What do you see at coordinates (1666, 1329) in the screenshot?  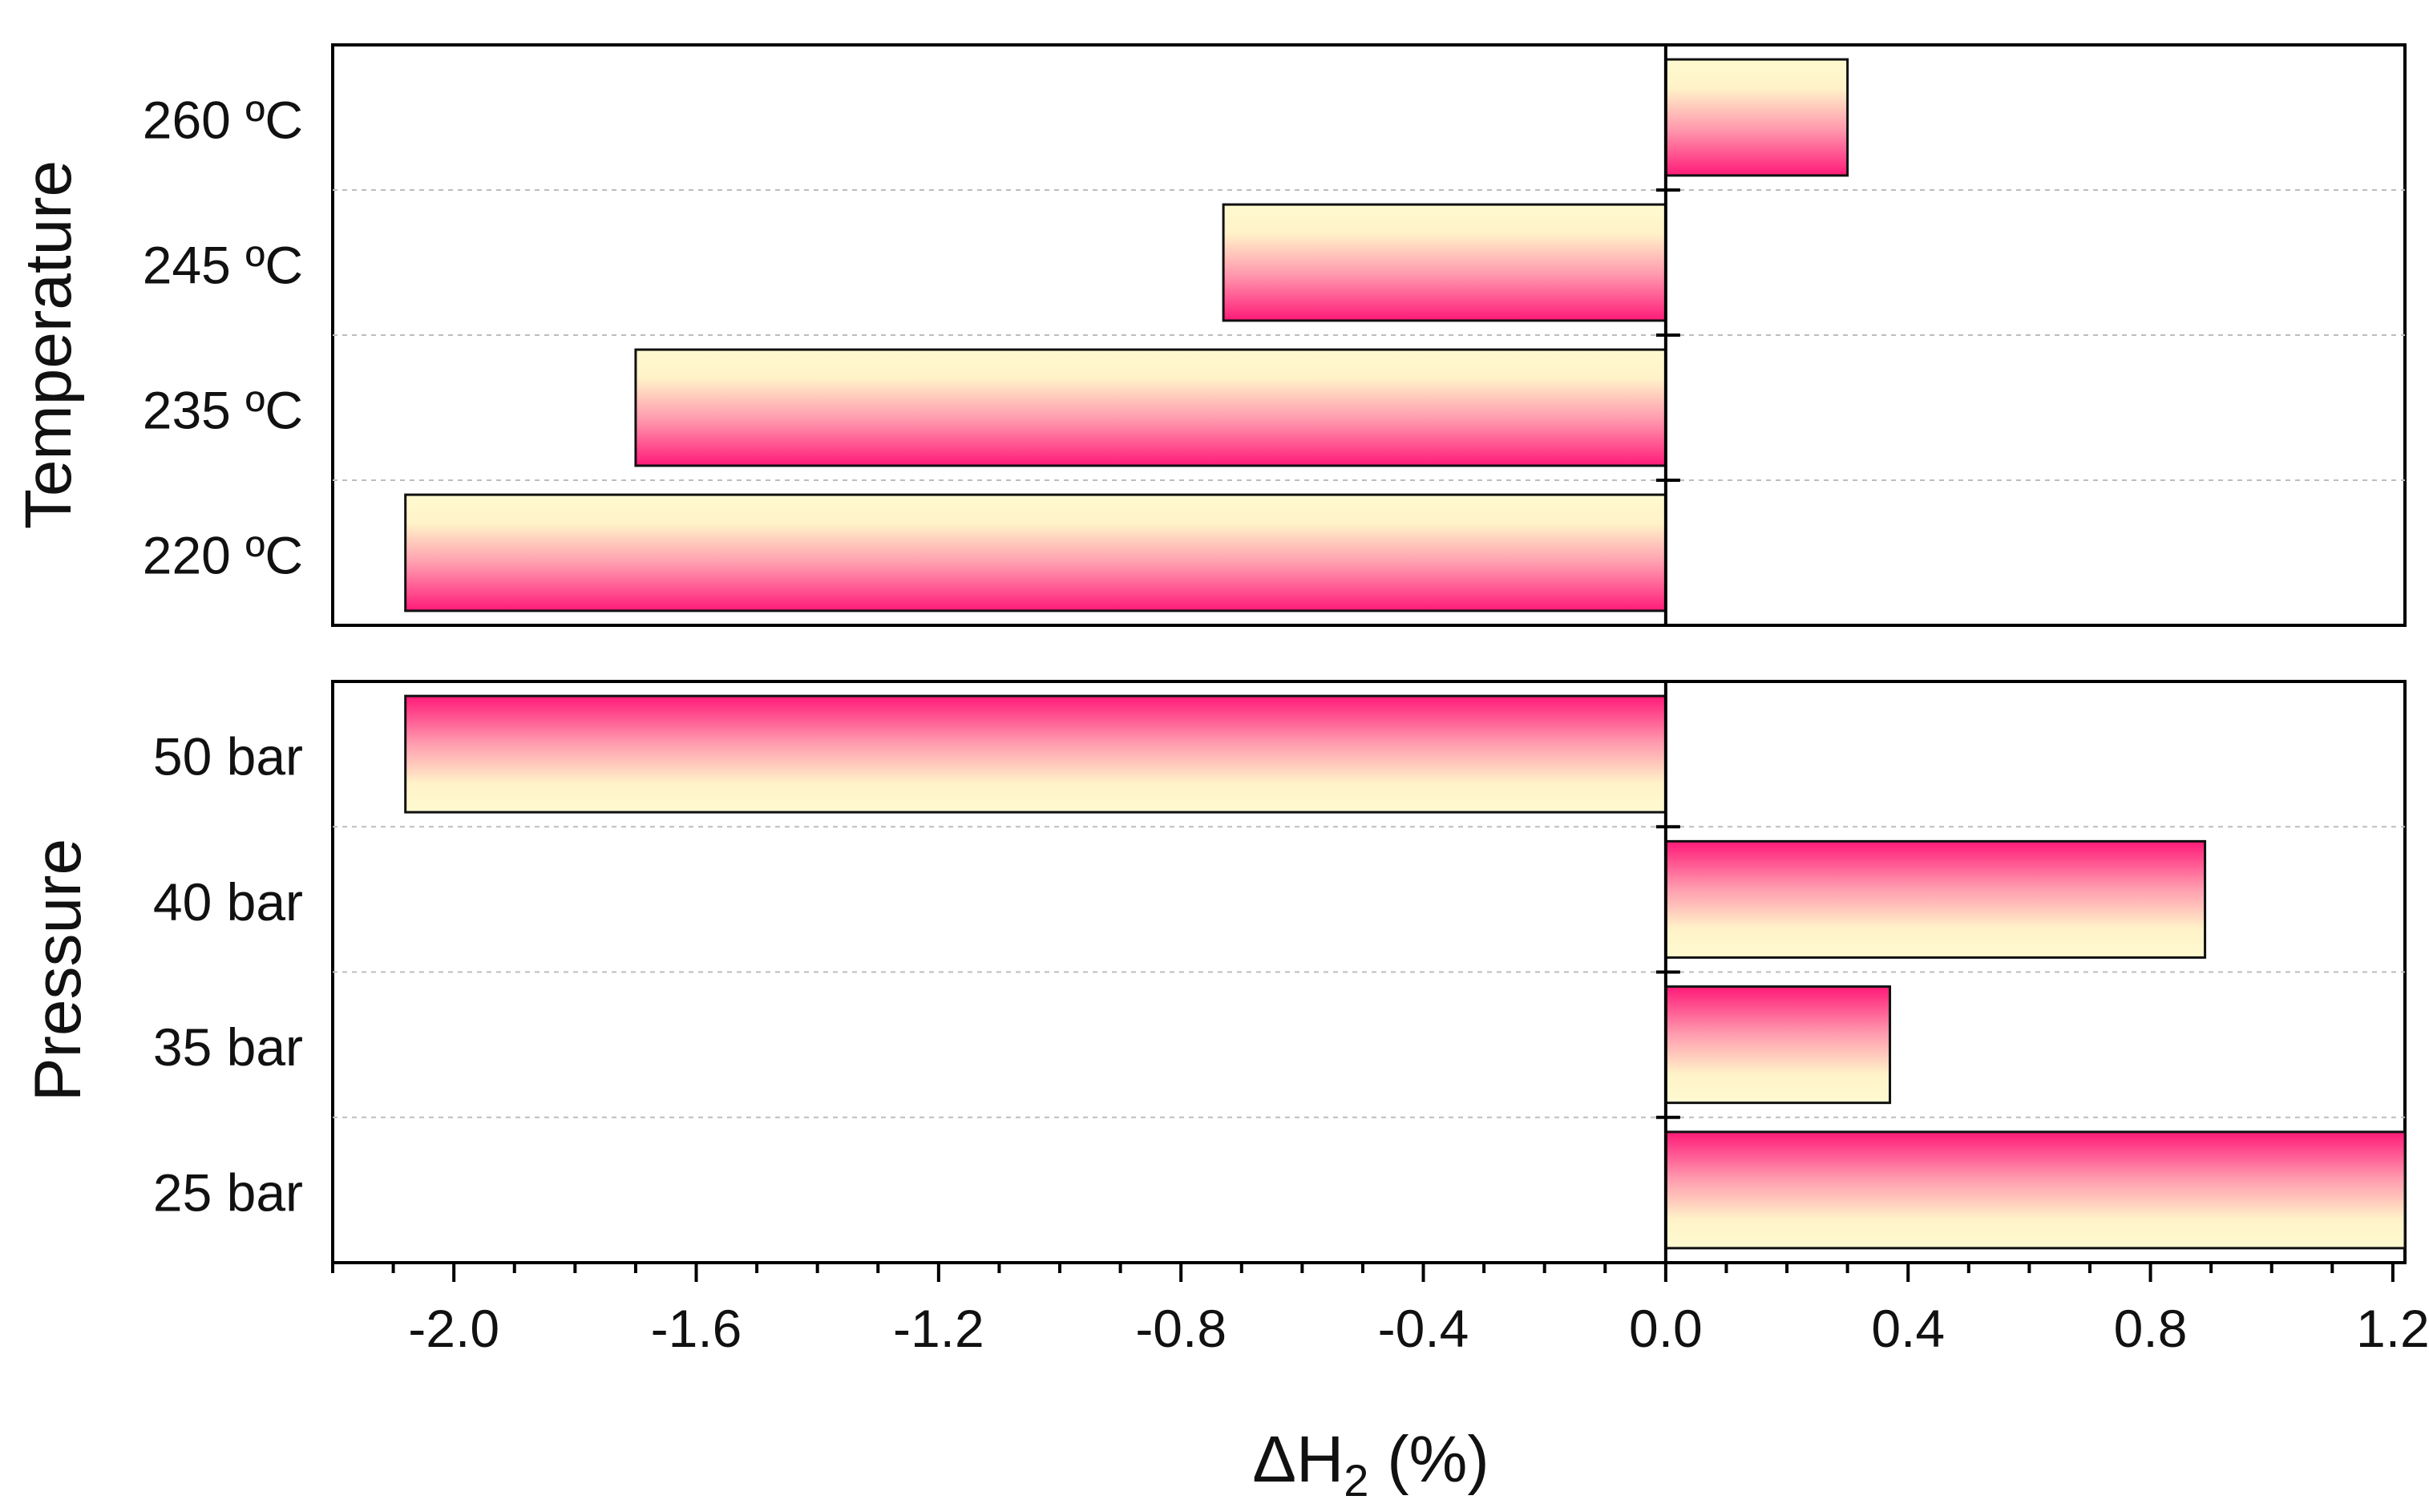 I see `x-tick-label: 0.0` at bounding box center [1666, 1329].